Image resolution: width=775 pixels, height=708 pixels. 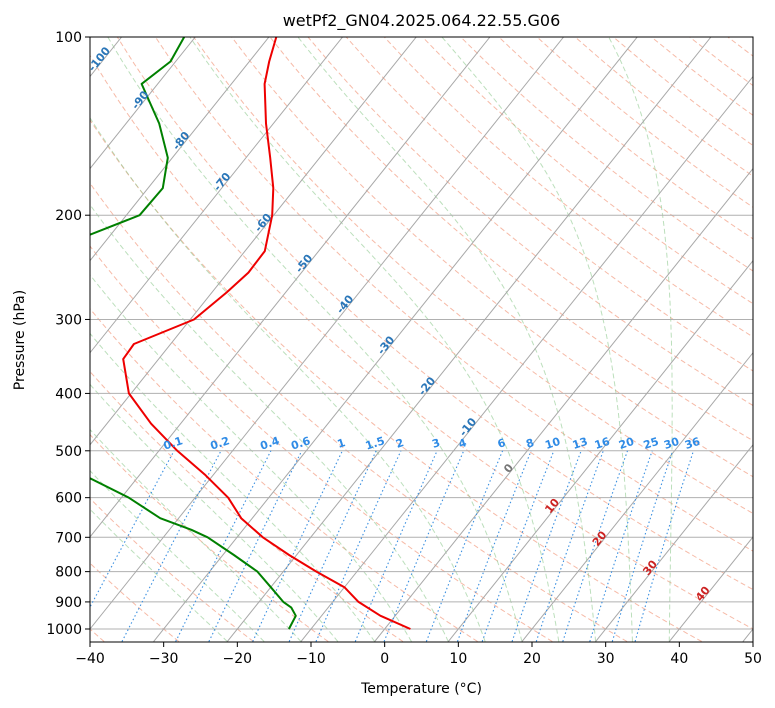 What do you see at coordinates (68, 38) in the screenshot?
I see `y-tick-label: 100` at bounding box center [68, 38].